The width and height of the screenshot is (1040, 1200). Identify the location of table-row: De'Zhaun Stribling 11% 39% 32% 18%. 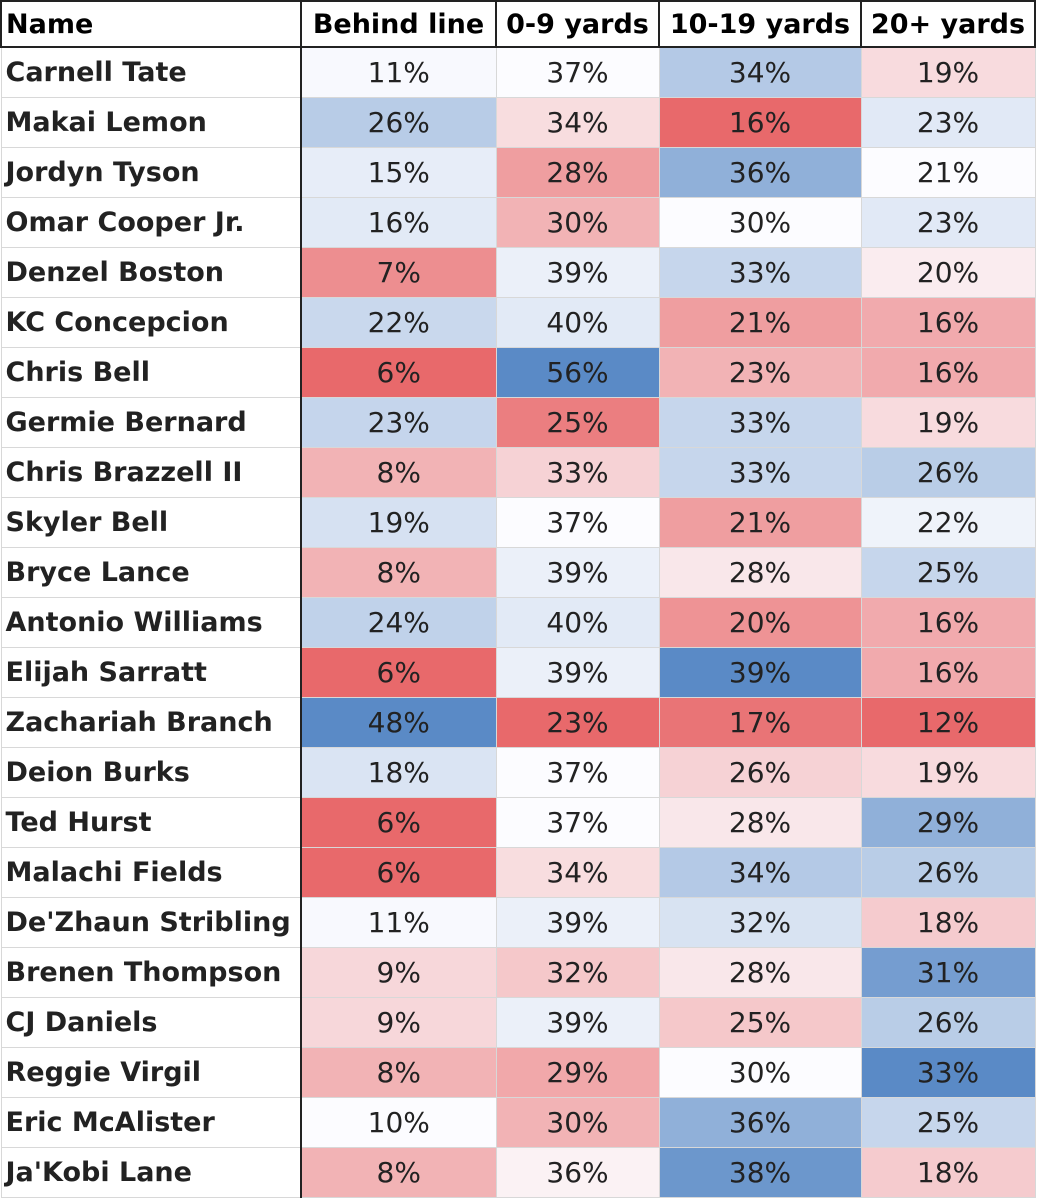
(518, 922).